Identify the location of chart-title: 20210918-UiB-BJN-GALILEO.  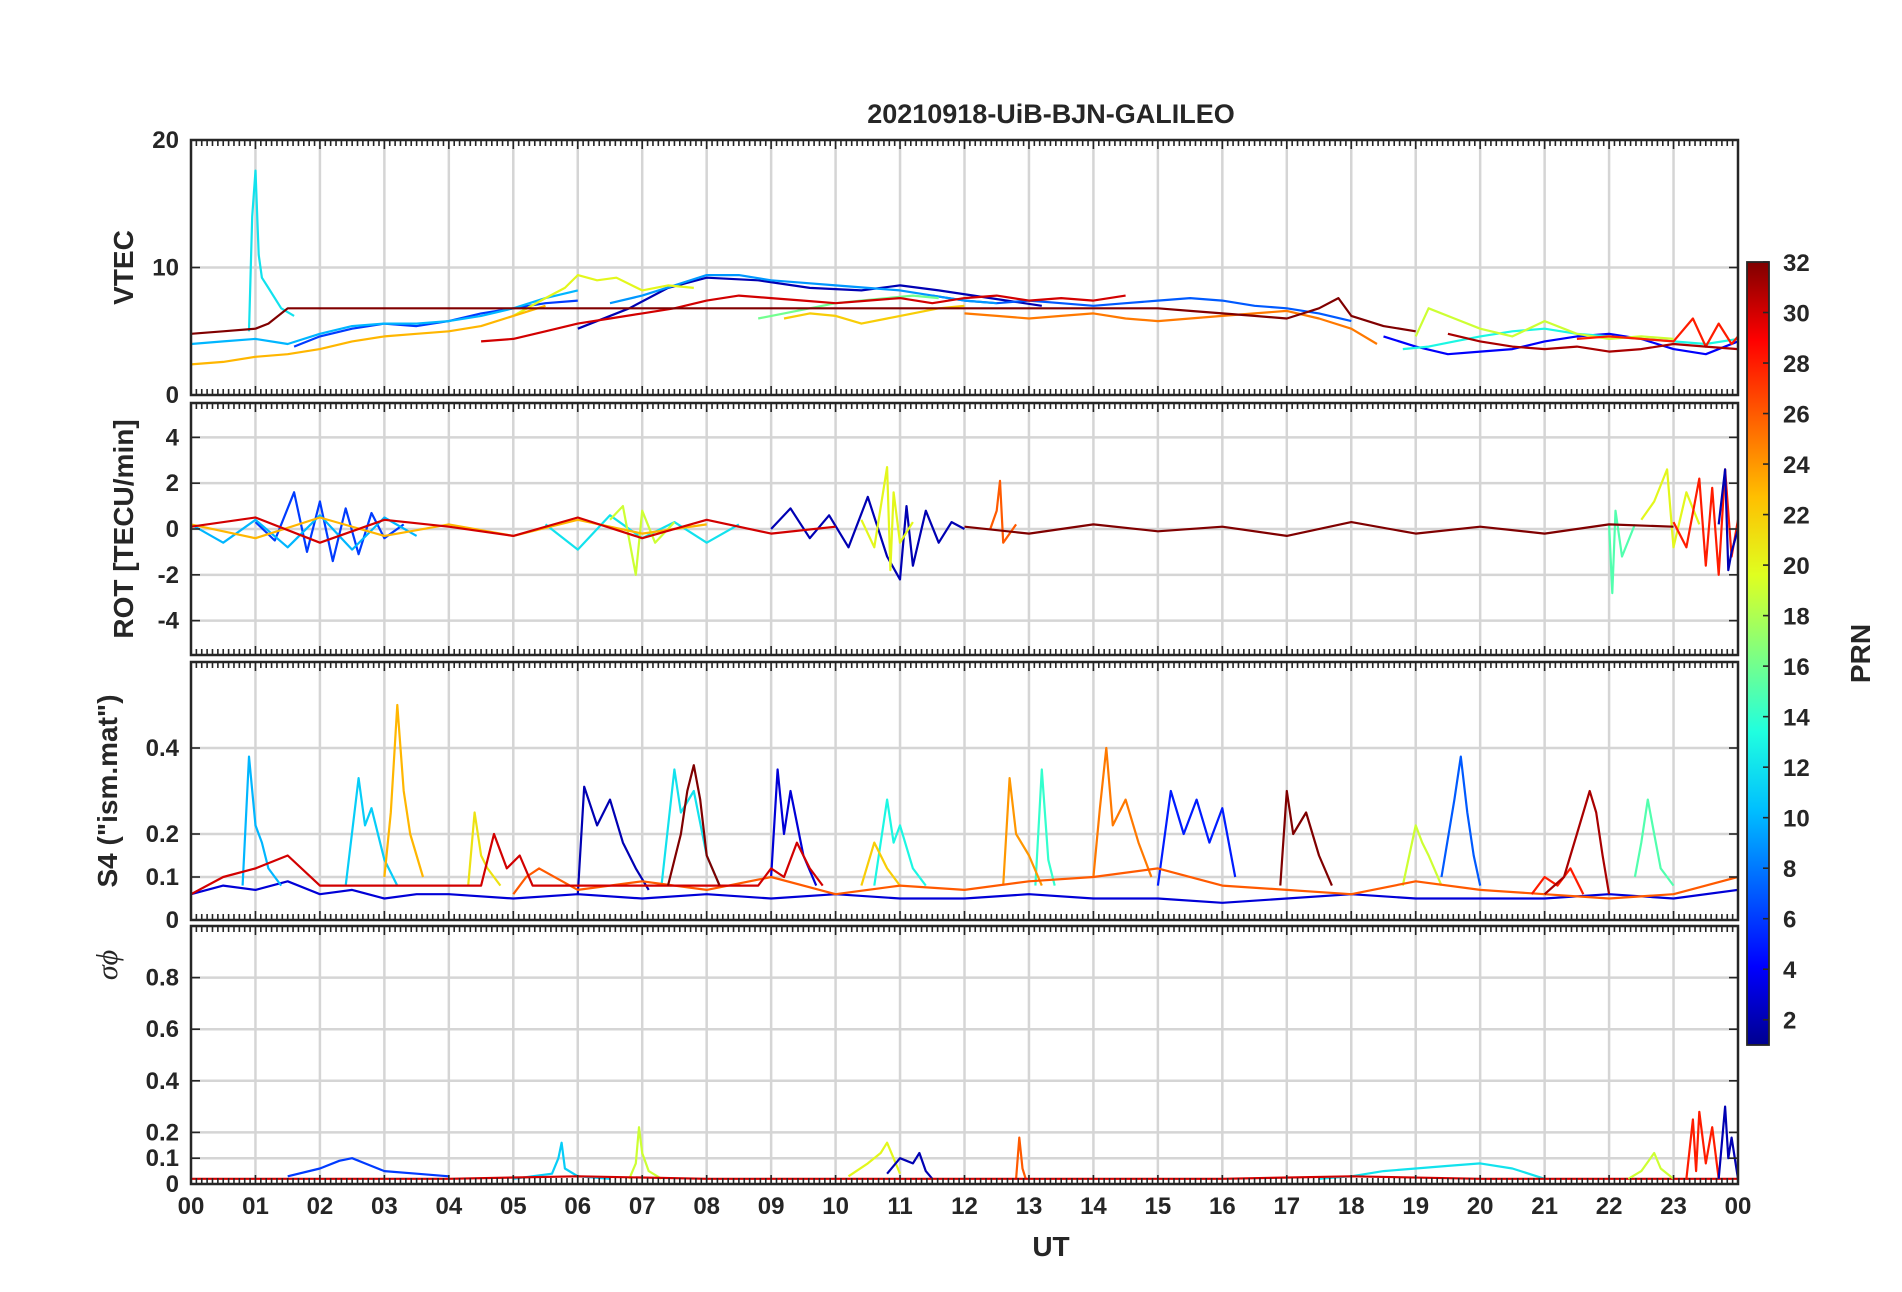
(1051, 114).